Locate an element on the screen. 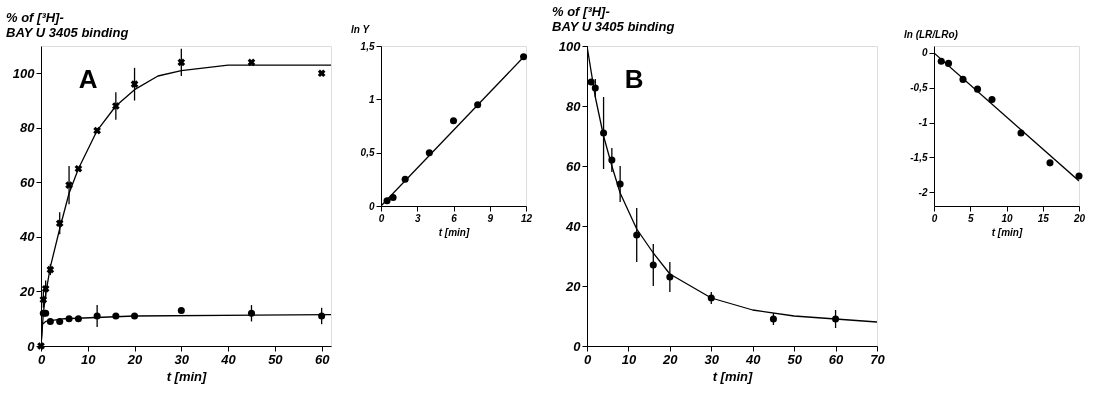 Image resolution: width=1103 pixels, height=413 pixels. x-tick-label: 9 is located at coordinates (490, 218).